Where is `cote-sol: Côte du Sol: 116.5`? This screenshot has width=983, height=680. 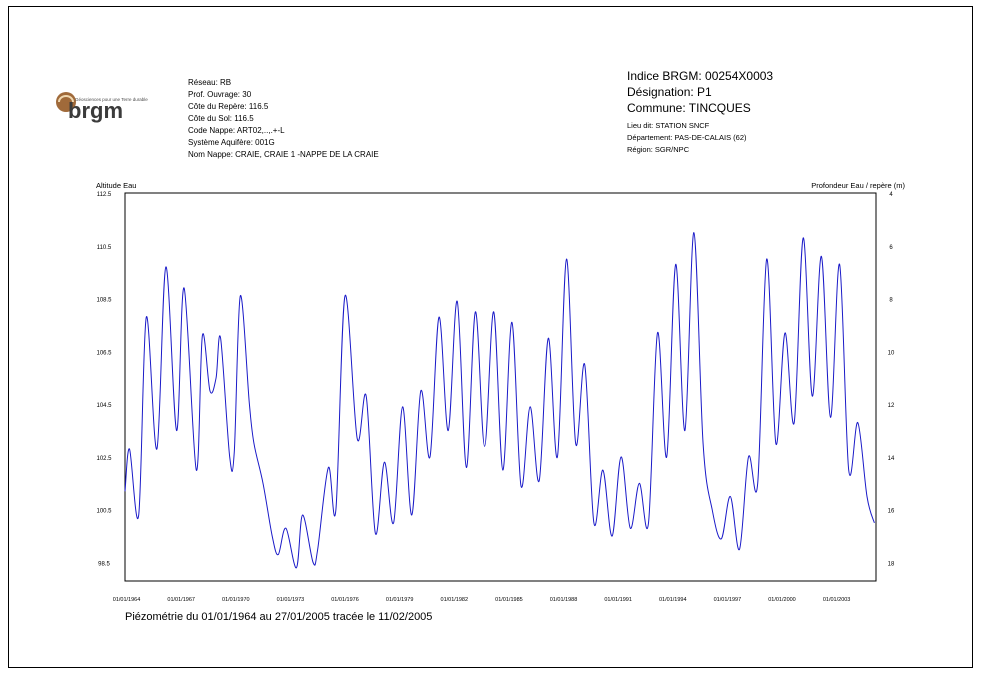
cote-sol: Côte du Sol: 116.5 is located at coordinates (221, 118).